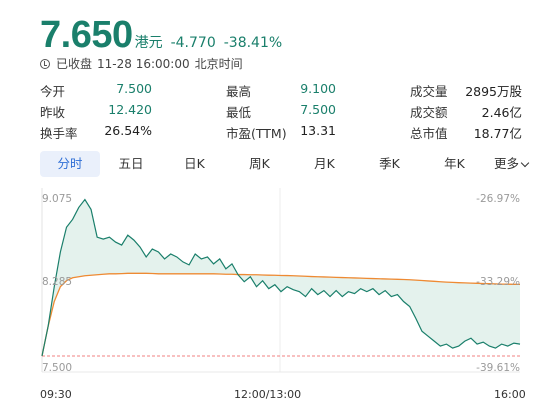 This screenshot has height=409, width=550. Describe the element at coordinates (498, 368) in the screenshot. I see `y-tick-right-bottom: -39.61%` at that location.